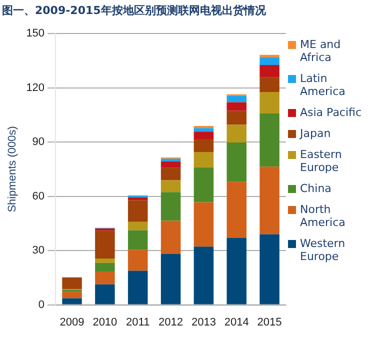 This screenshot has width=370, height=342. Describe the element at coordinates (138, 322) in the screenshot. I see `x-tick-label: 2011` at that location.